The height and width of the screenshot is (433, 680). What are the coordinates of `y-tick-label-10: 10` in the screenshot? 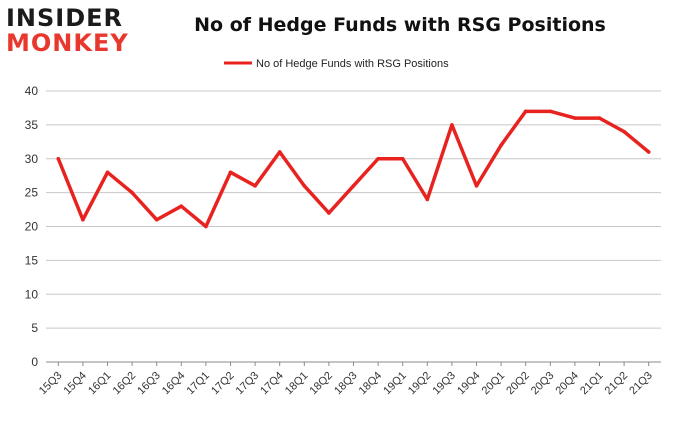 It's located at (32, 294).